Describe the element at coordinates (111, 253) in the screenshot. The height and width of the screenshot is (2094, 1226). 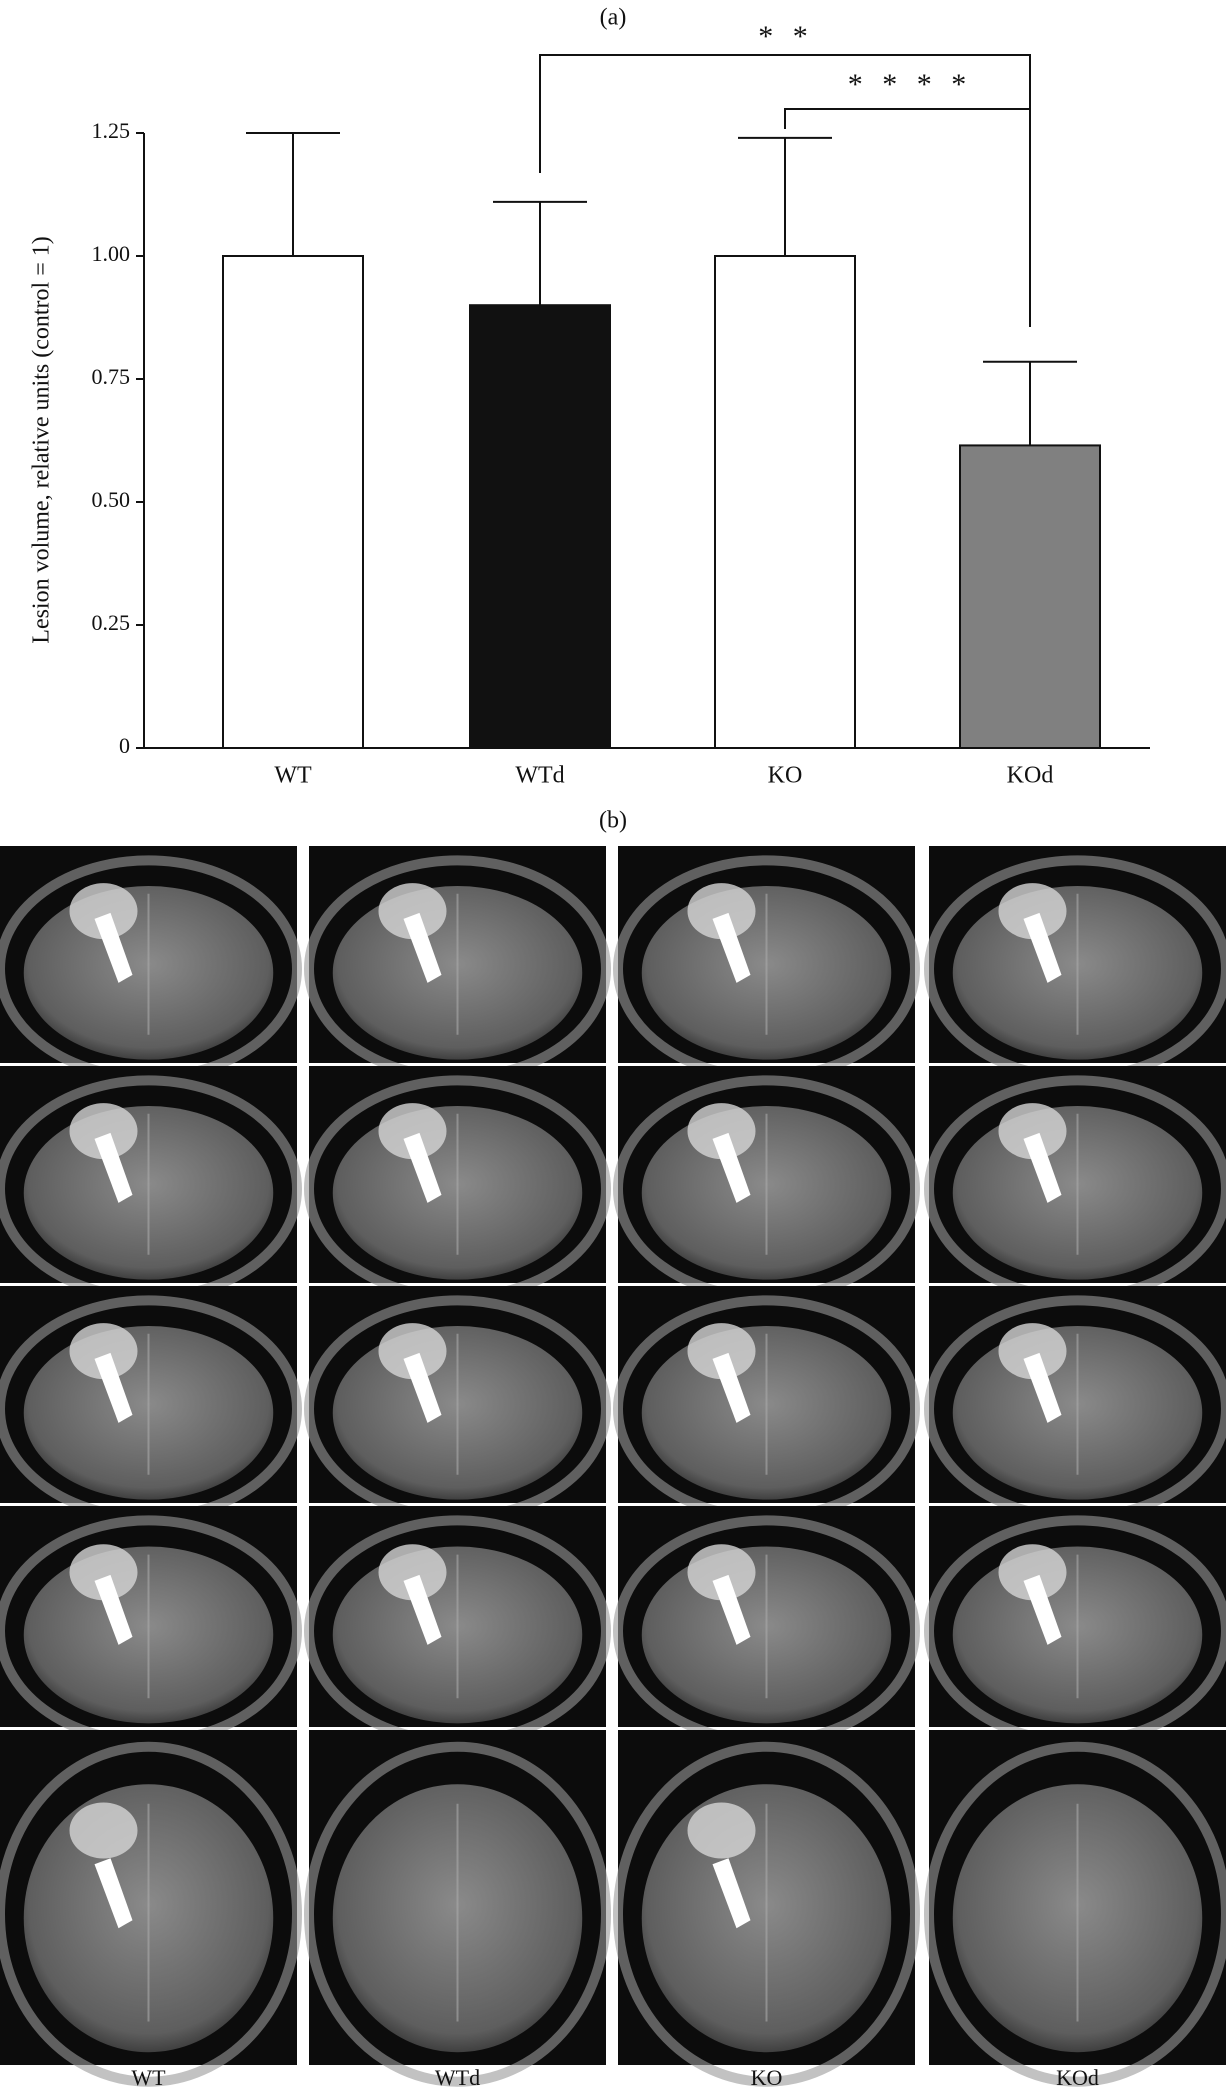
I see `y-tick-label: 1.00` at that location.